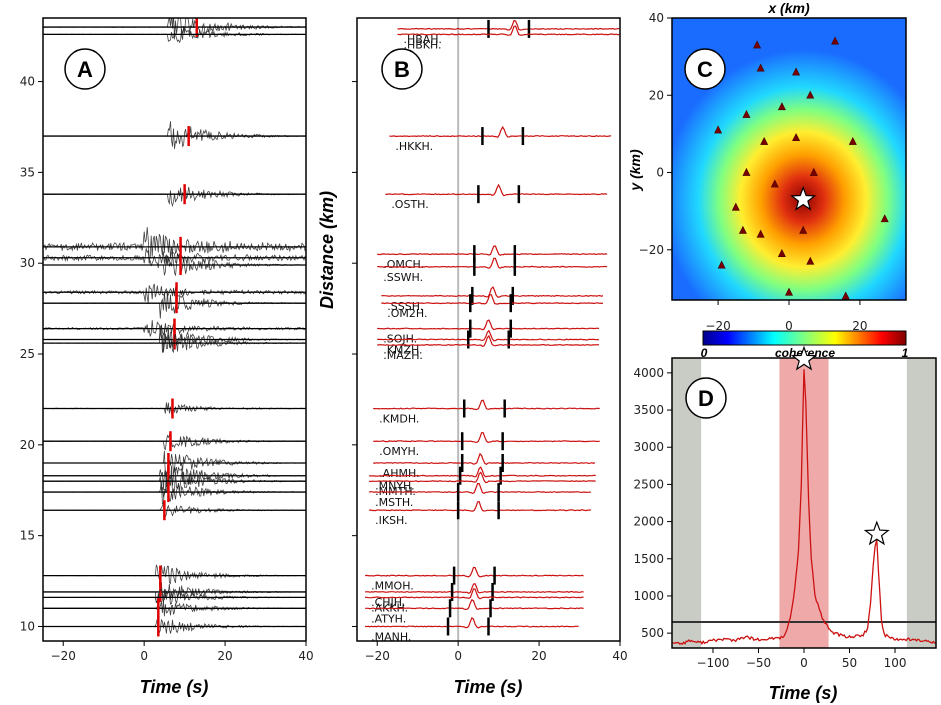 This screenshot has height=705, width=941. Describe the element at coordinates (27, 263) in the screenshot. I see `y-tick-label: 30` at that location.